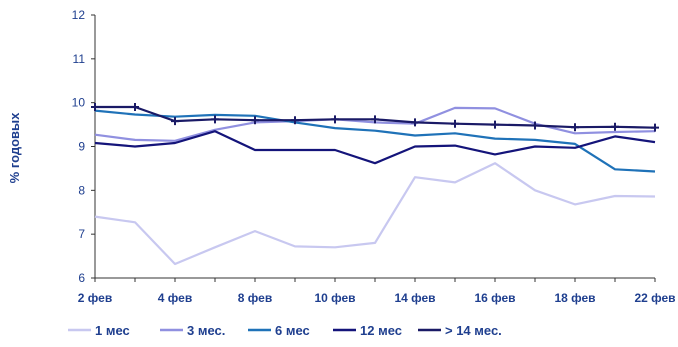  Describe the element at coordinates (255, 298) in the screenshot. I see `x-tick-label: 8 фев` at that location.